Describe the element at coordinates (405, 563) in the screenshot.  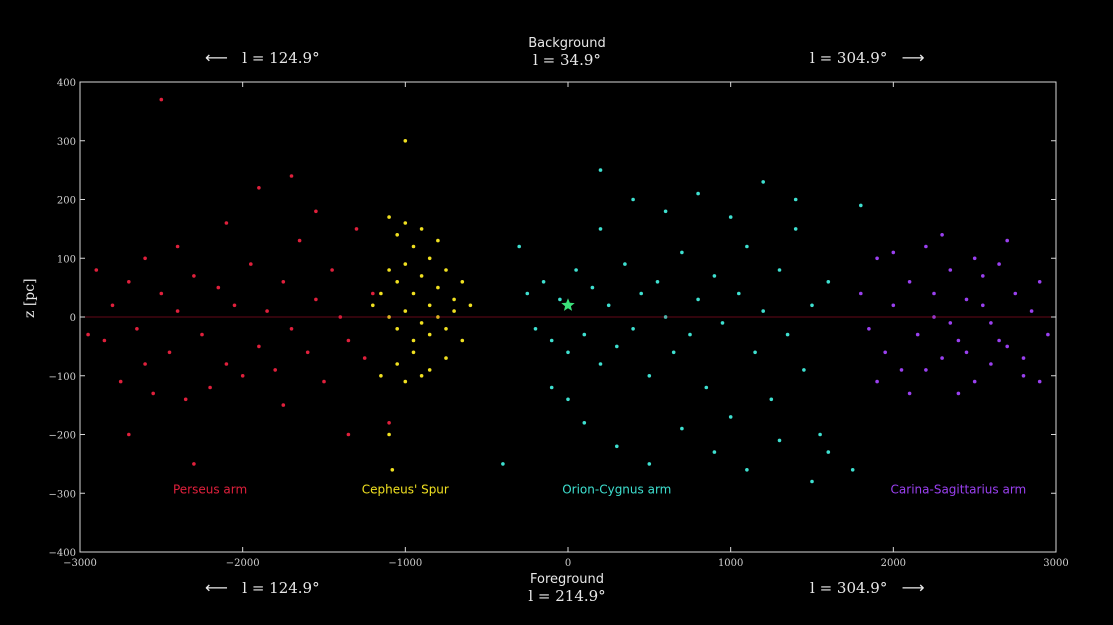
I see `x-tick-label: −1000` at that location.